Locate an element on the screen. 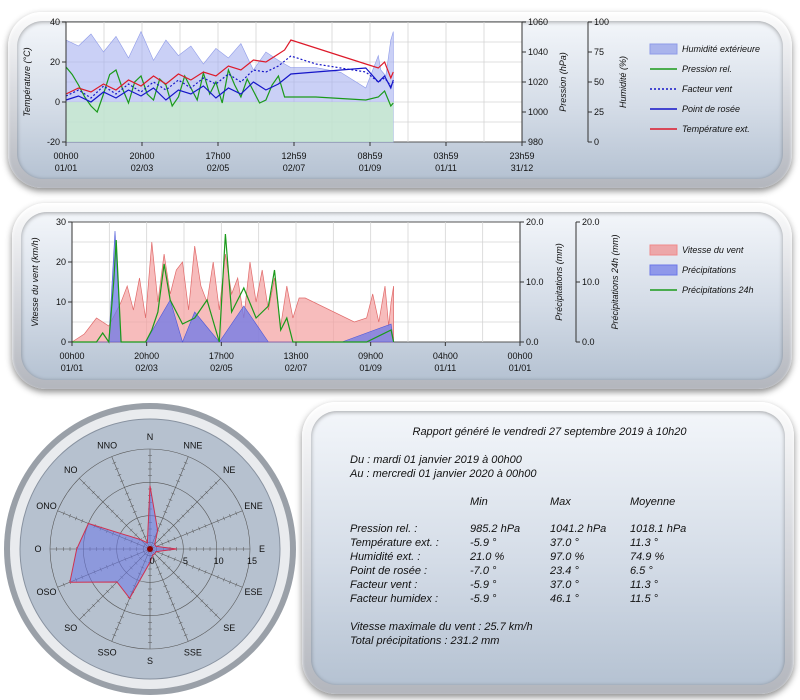  y-axis-left-tick-label: 0 is located at coordinates (57, 102).